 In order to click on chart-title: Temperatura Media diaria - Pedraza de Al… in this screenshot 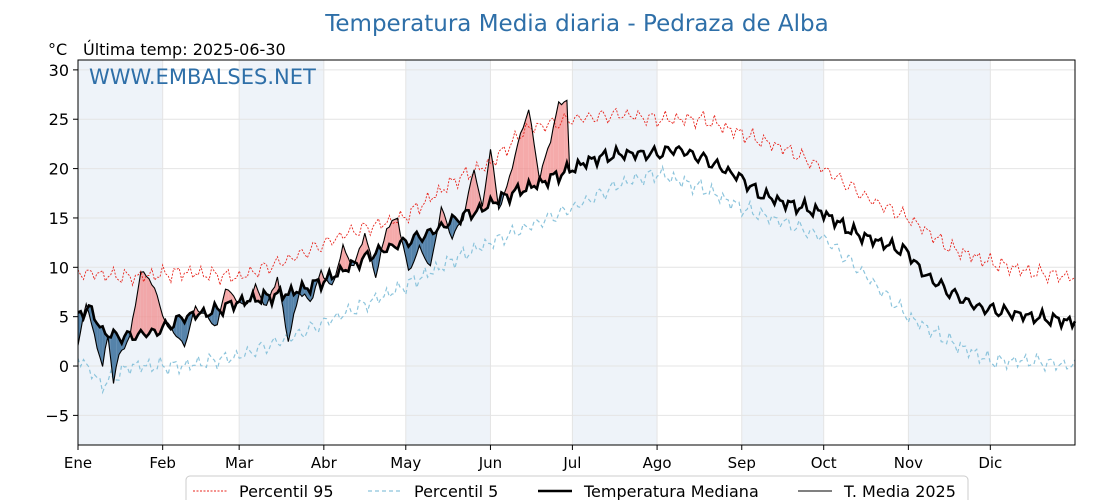, I will do `click(576, 24)`.